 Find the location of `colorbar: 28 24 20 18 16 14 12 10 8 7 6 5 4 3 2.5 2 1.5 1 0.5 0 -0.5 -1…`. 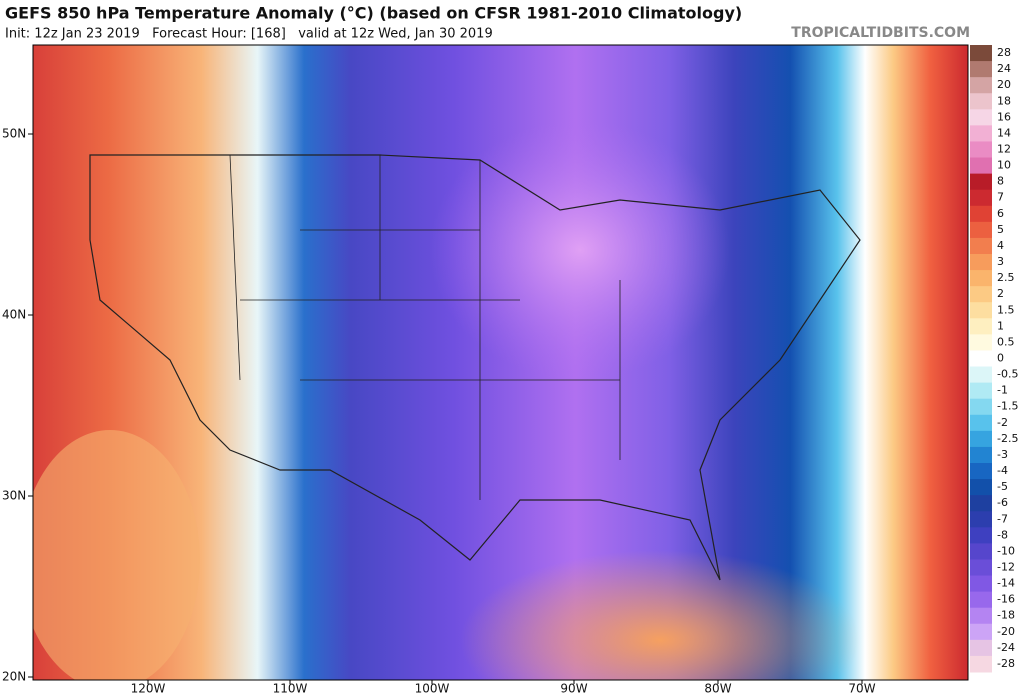

colorbar: 28 24 20 18 16 14 12 10 8 7 6 5 4 3 2.5 2 1.5 1 0.5 0 -0.5 -1… is located at coordinates (994, 359).